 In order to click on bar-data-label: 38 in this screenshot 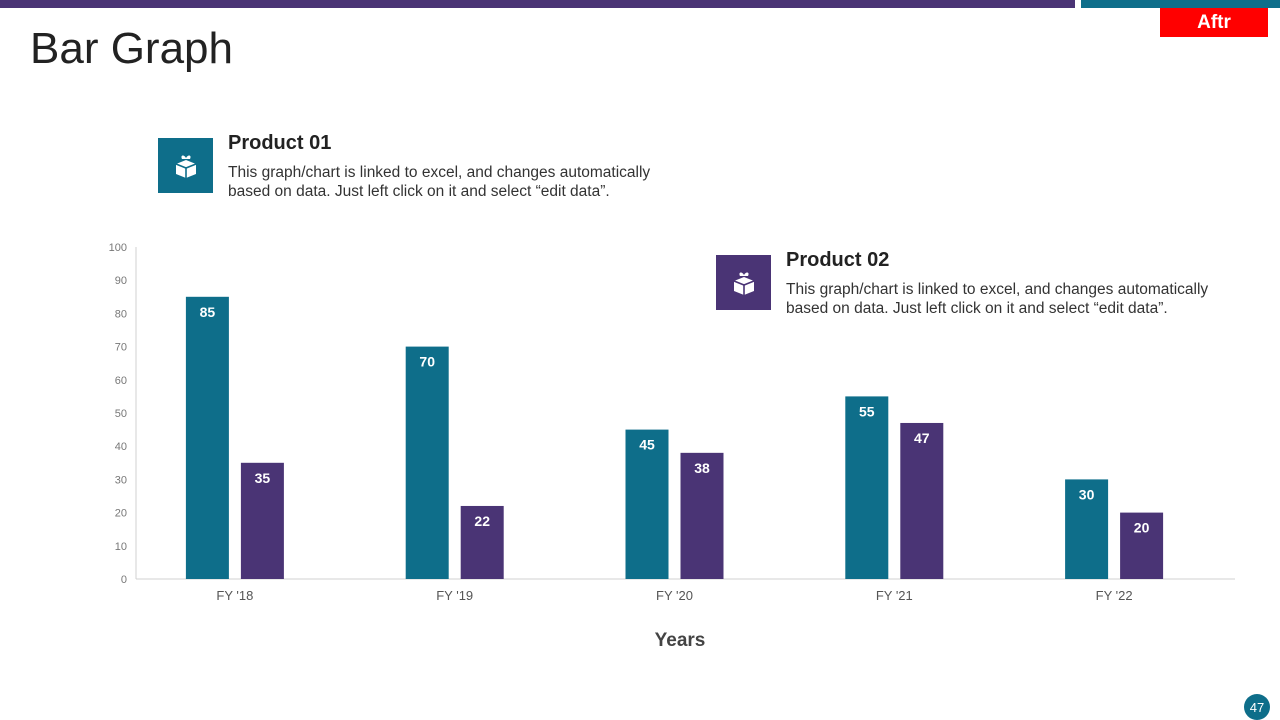, I will do `click(702, 468)`.